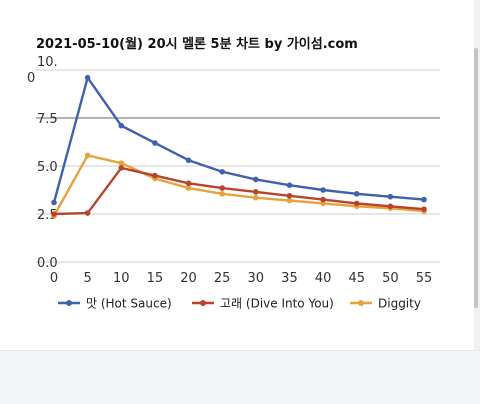 Image resolution: width=480 pixels, height=404 pixels. Describe the element at coordinates (129, 304) in the screenshot. I see `legend-label: 맛 (Hot Sauce)` at that location.